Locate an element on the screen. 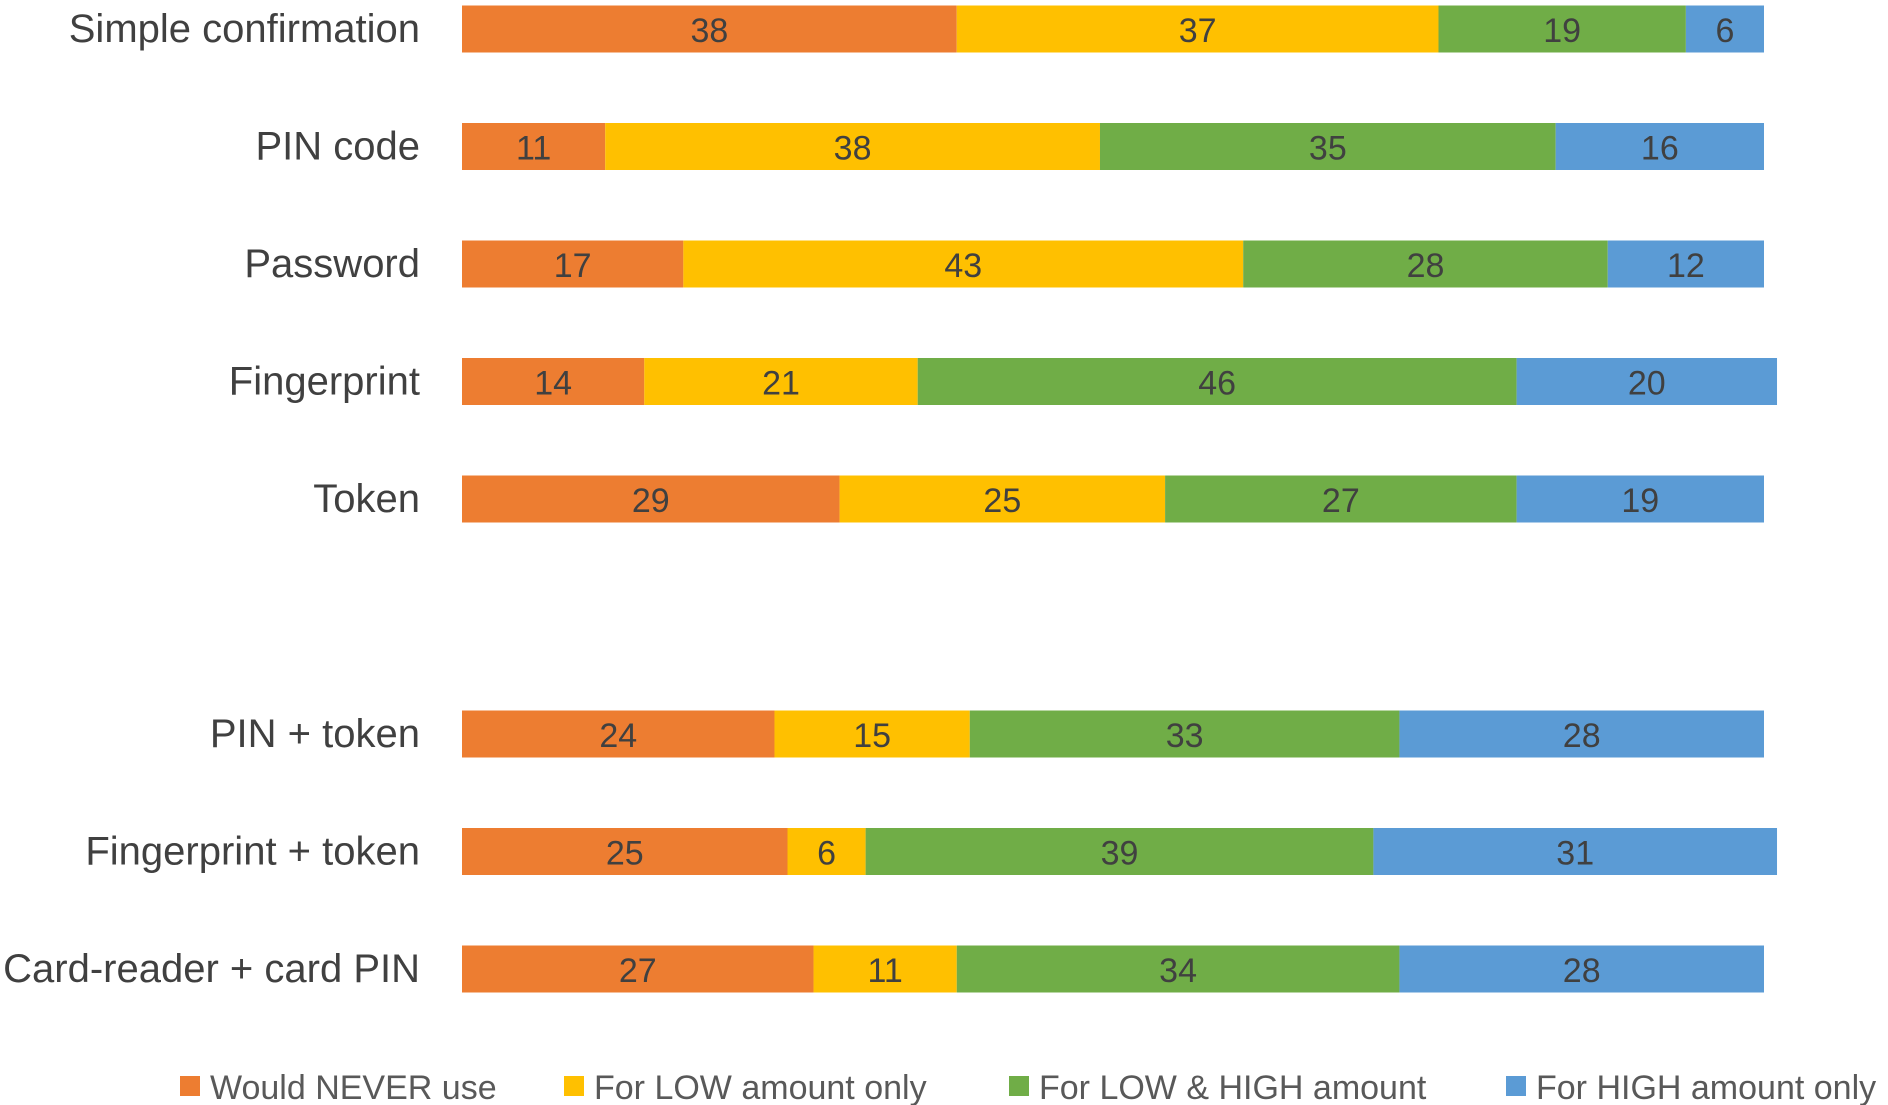 Image resolution: width=1888 pixels, height=1105 pixels. category-label-pin-token: PIN + token is located at coordinates (315, 734).